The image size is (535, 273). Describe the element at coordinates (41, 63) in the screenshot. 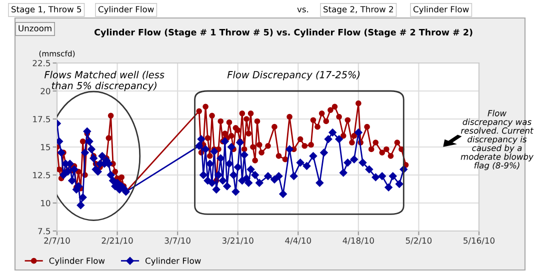

I see `y-tick-label: 22.5` at that location.